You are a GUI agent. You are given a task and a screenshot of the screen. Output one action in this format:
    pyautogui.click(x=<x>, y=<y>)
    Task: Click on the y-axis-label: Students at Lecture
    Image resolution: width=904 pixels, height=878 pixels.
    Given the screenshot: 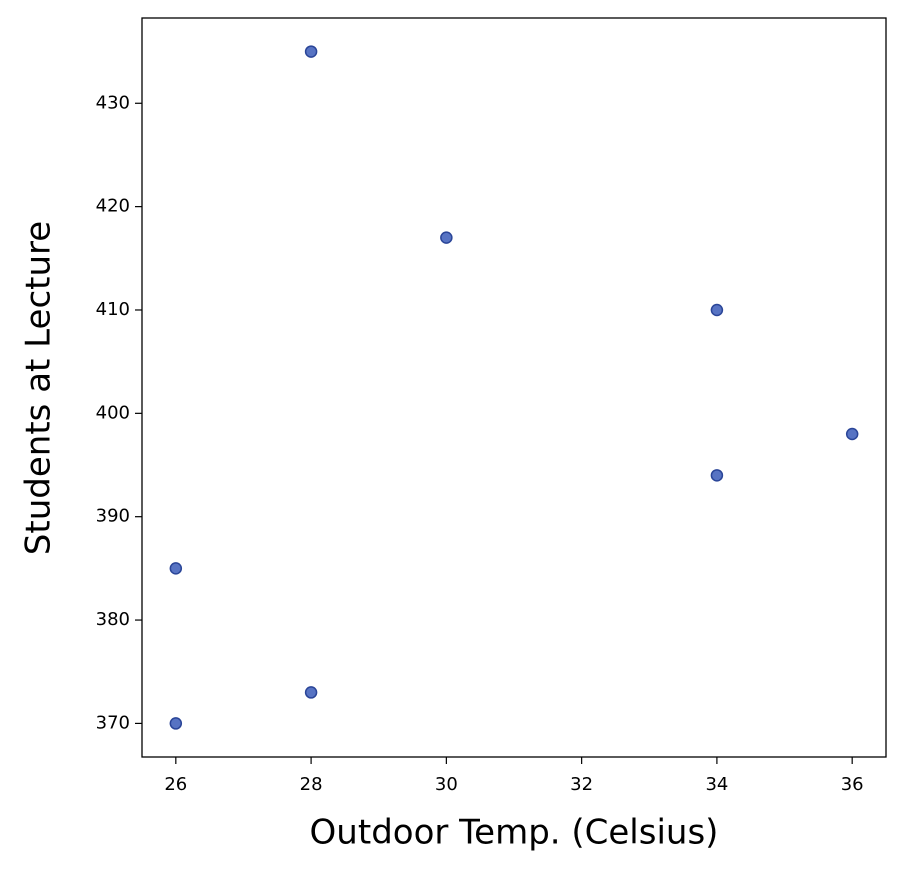 What is the action you would take?
    pyautogui.click(x=39, y=388)
    